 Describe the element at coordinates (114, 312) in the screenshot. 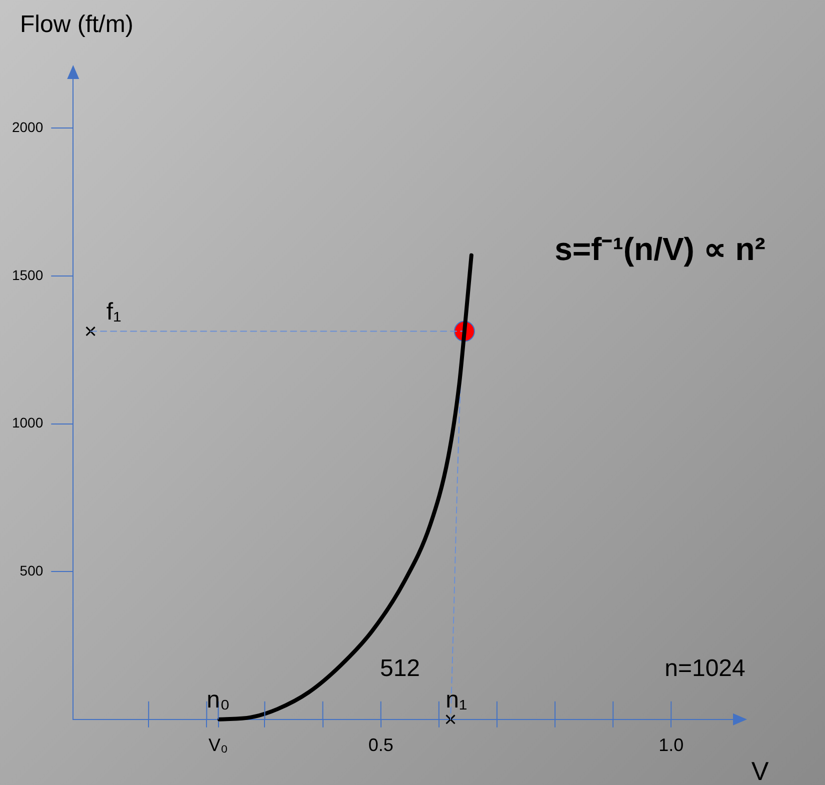

I see `annotation: f₁` at that location.